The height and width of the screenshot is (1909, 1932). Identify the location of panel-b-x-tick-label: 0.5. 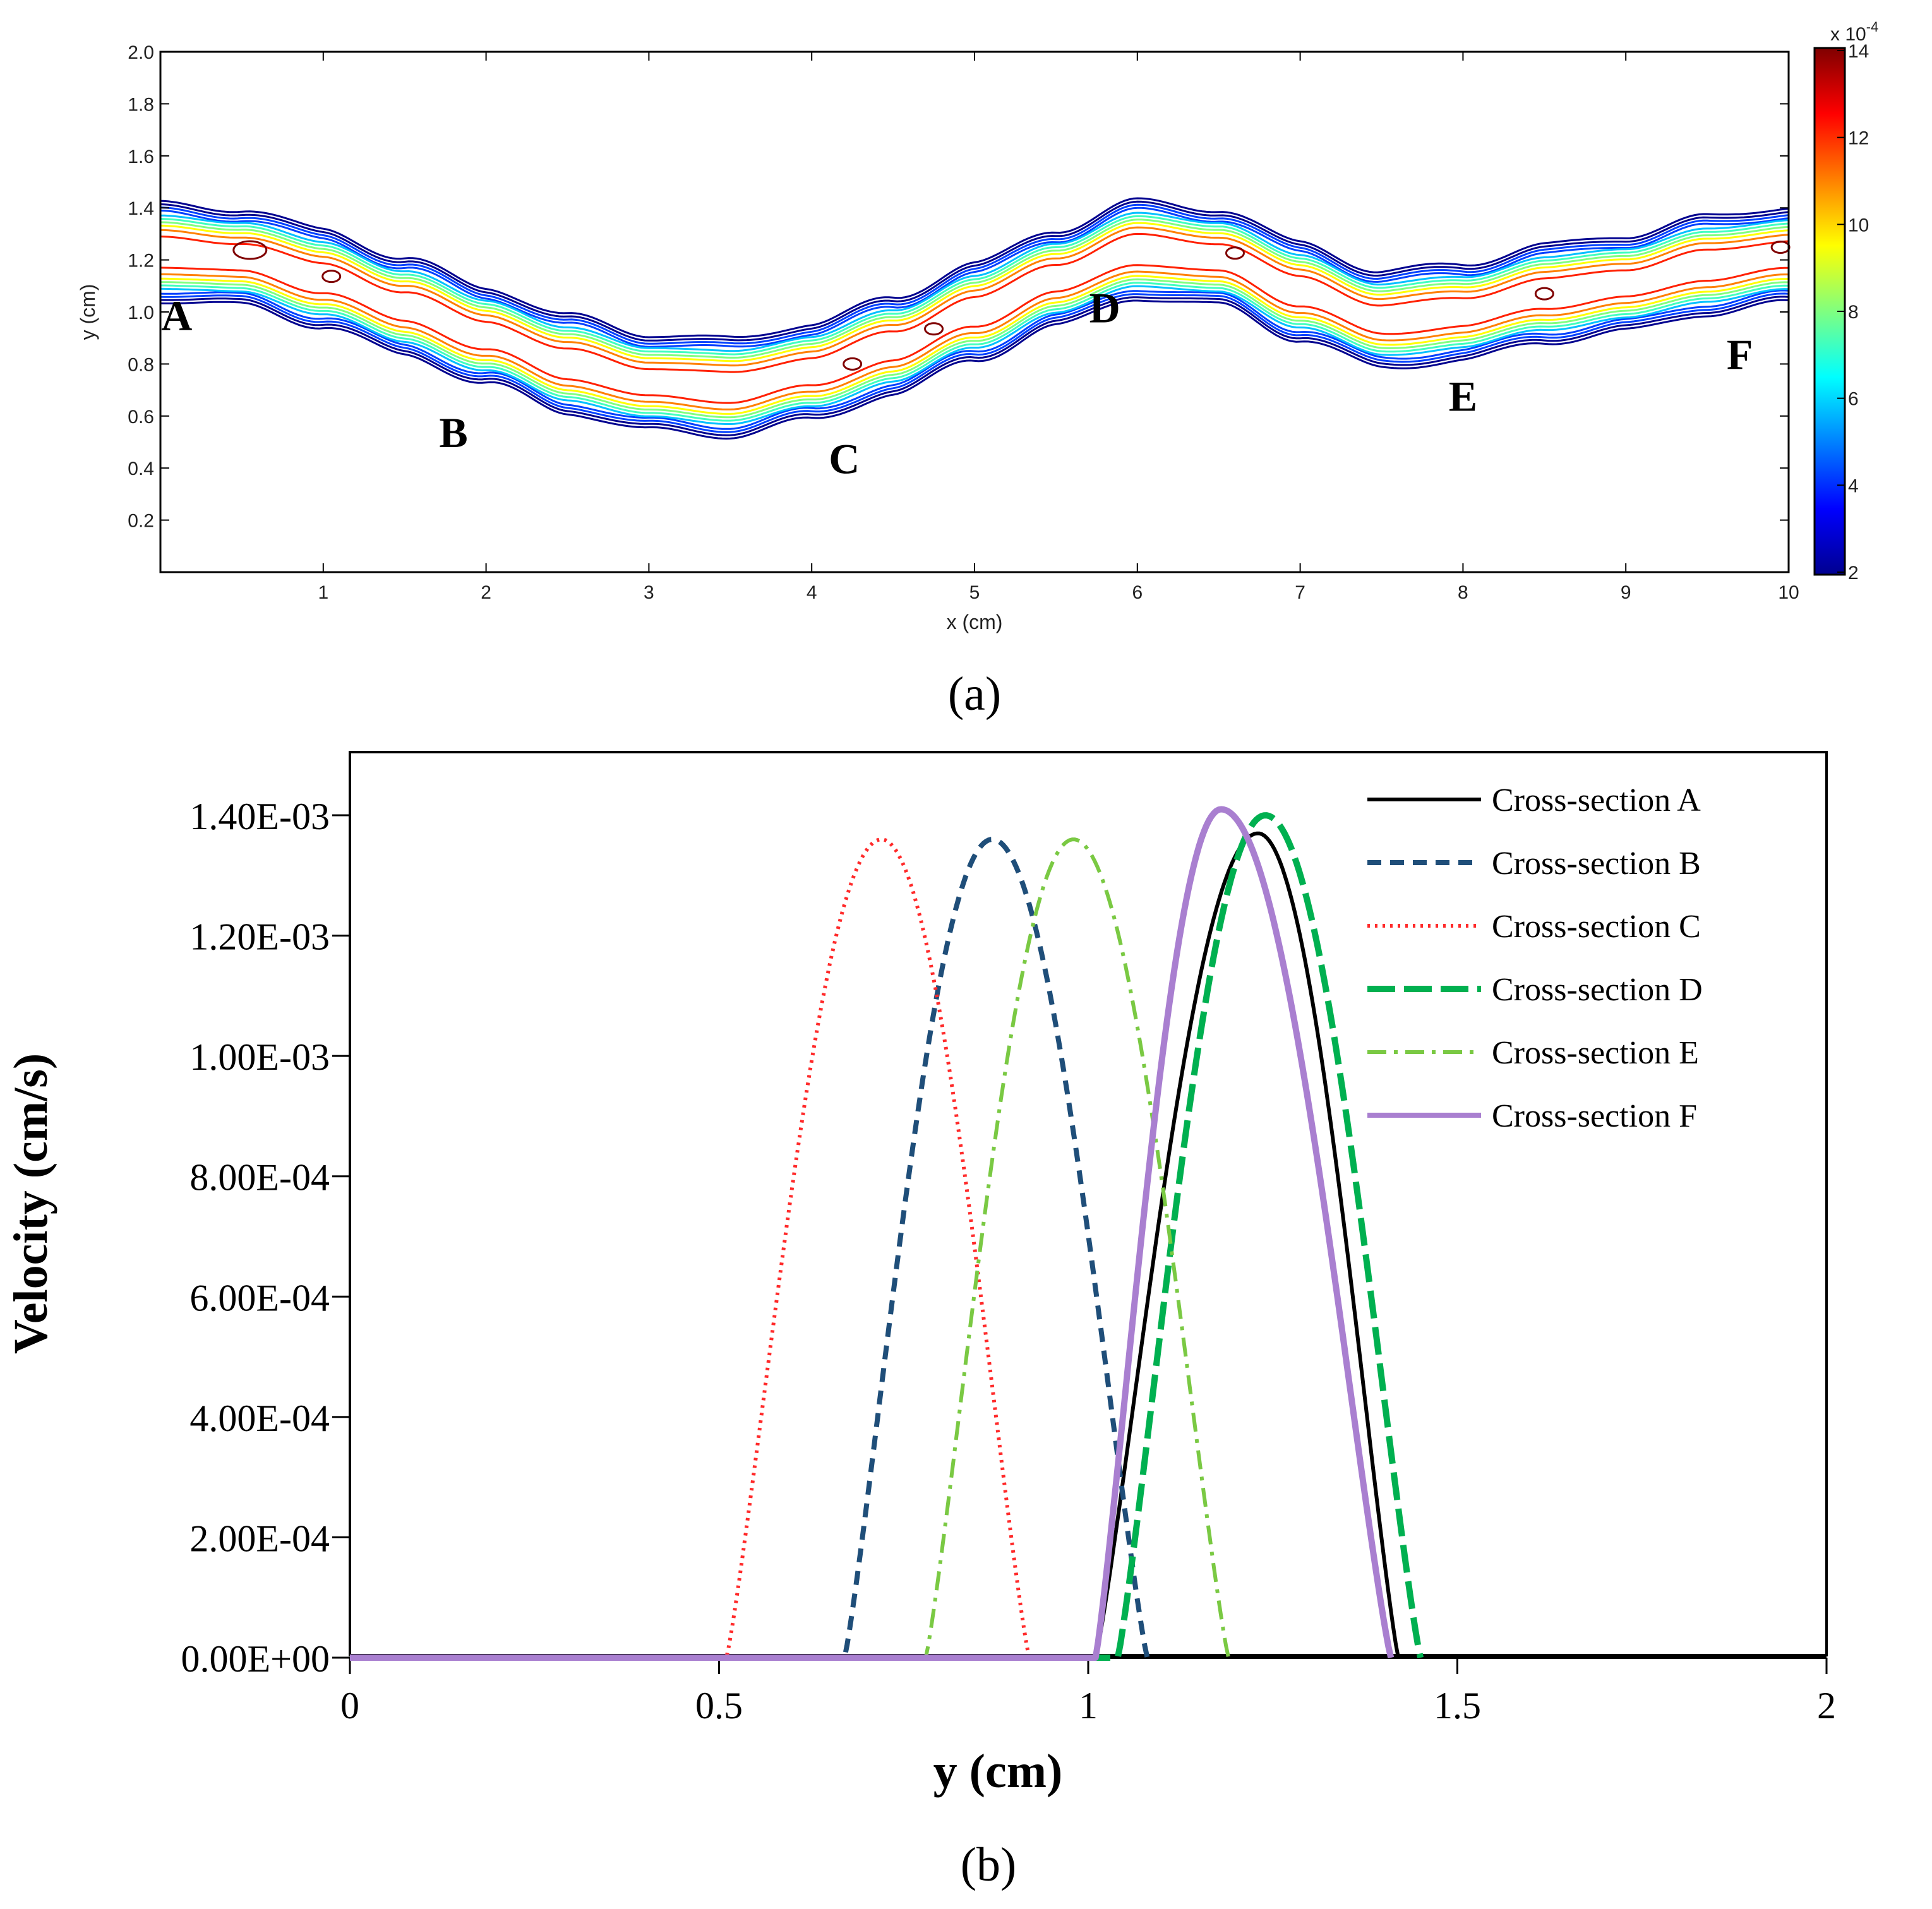
(719, 1706).